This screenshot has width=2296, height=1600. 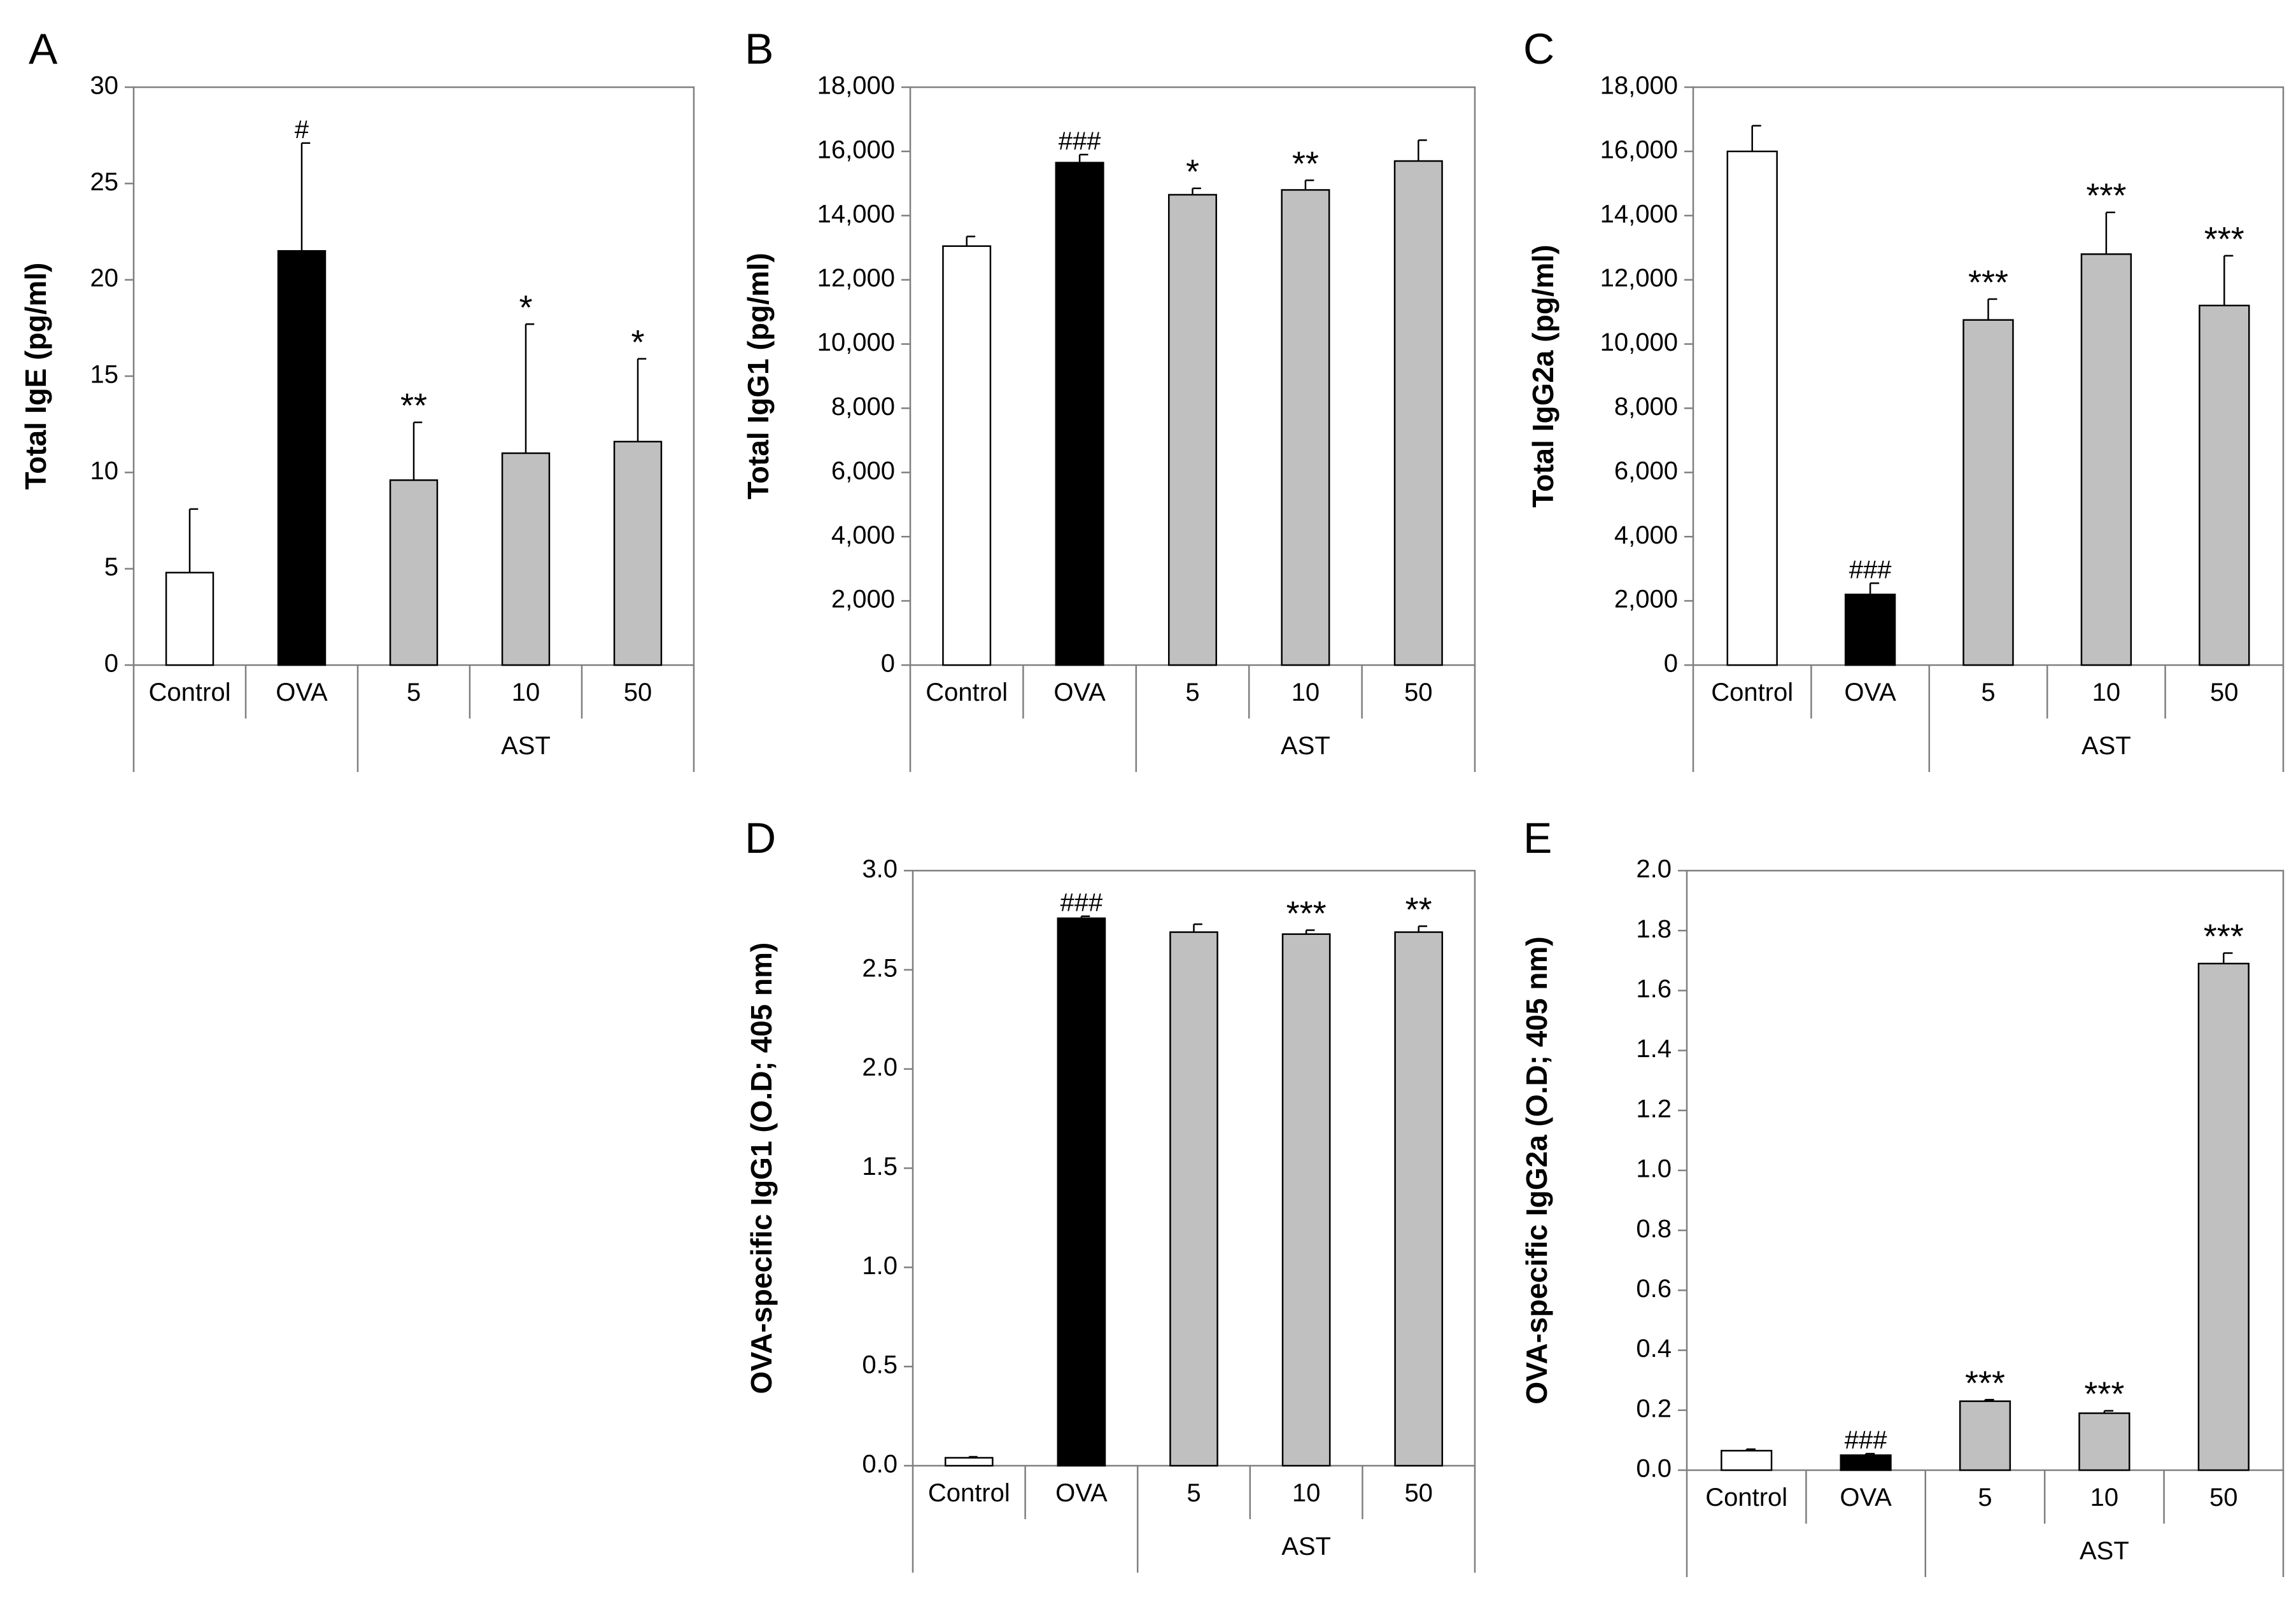 I want to click on y-tick-label: 1.2, so click(x=1654, y=1109).